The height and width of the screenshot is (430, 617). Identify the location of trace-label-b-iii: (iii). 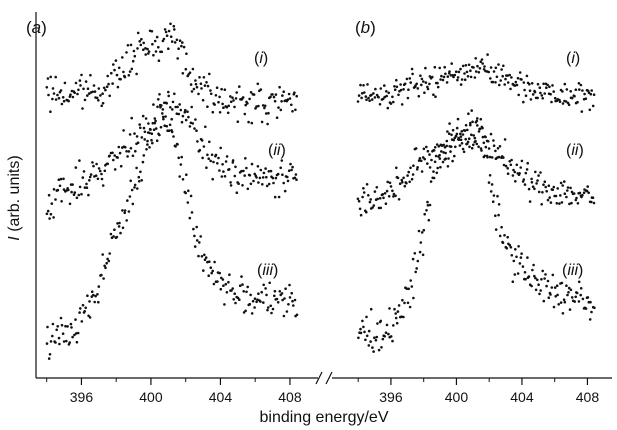
(572, 270).